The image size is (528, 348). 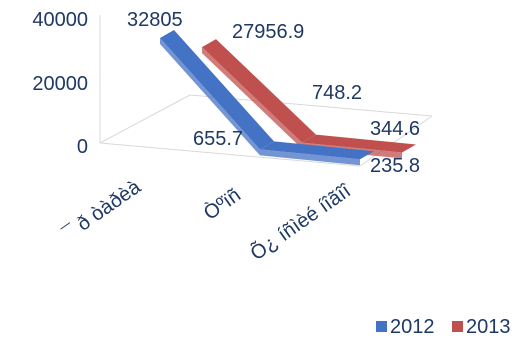 I want to click on floor-front-edge, so click(x=230, y=154).